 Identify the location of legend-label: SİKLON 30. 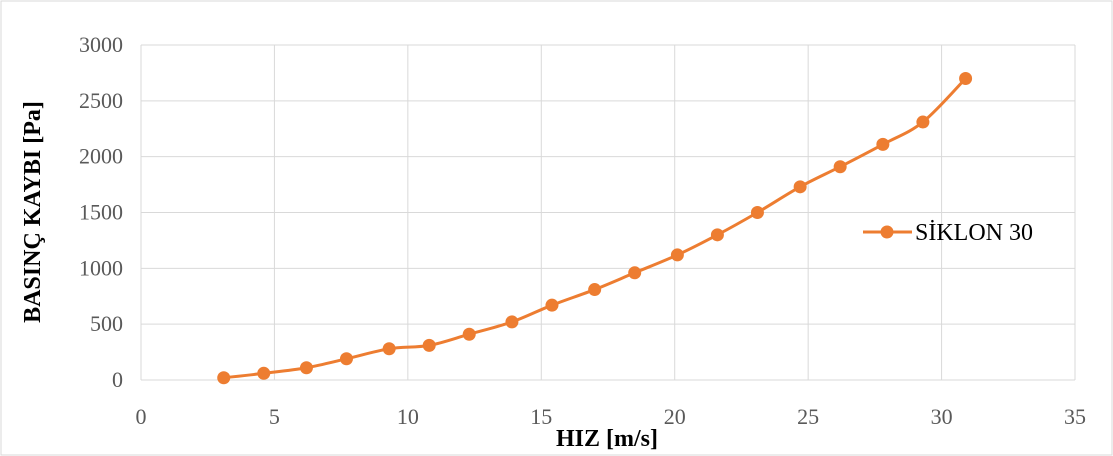
(974, 233).